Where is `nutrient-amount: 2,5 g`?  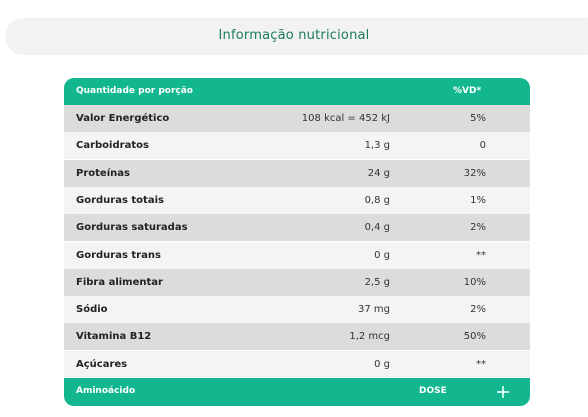
nutrient-amount: 2,5 g is located at coordinates (377, 282).